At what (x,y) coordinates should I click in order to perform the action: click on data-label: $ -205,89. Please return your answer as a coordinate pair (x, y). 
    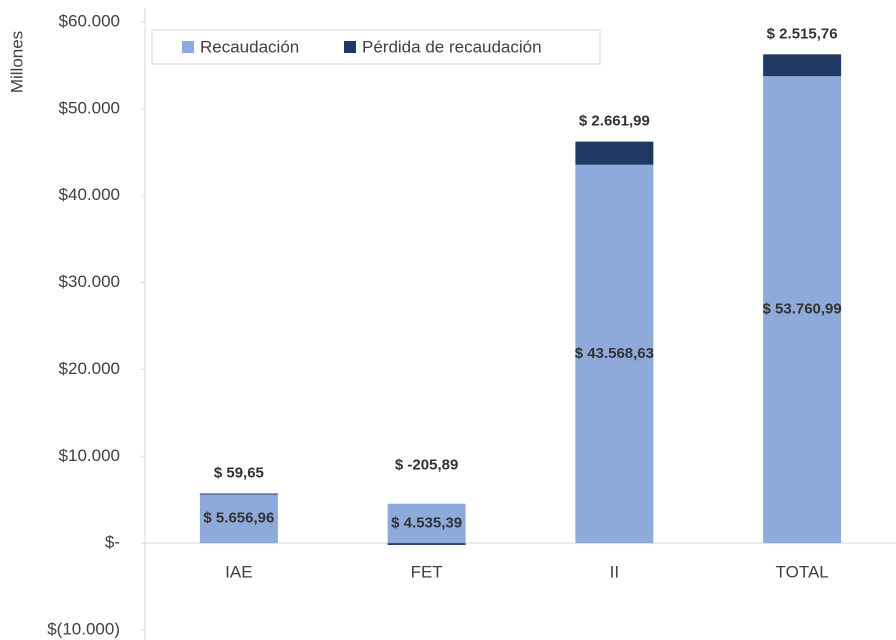
    Looking at the image, I should click on (426, 465).